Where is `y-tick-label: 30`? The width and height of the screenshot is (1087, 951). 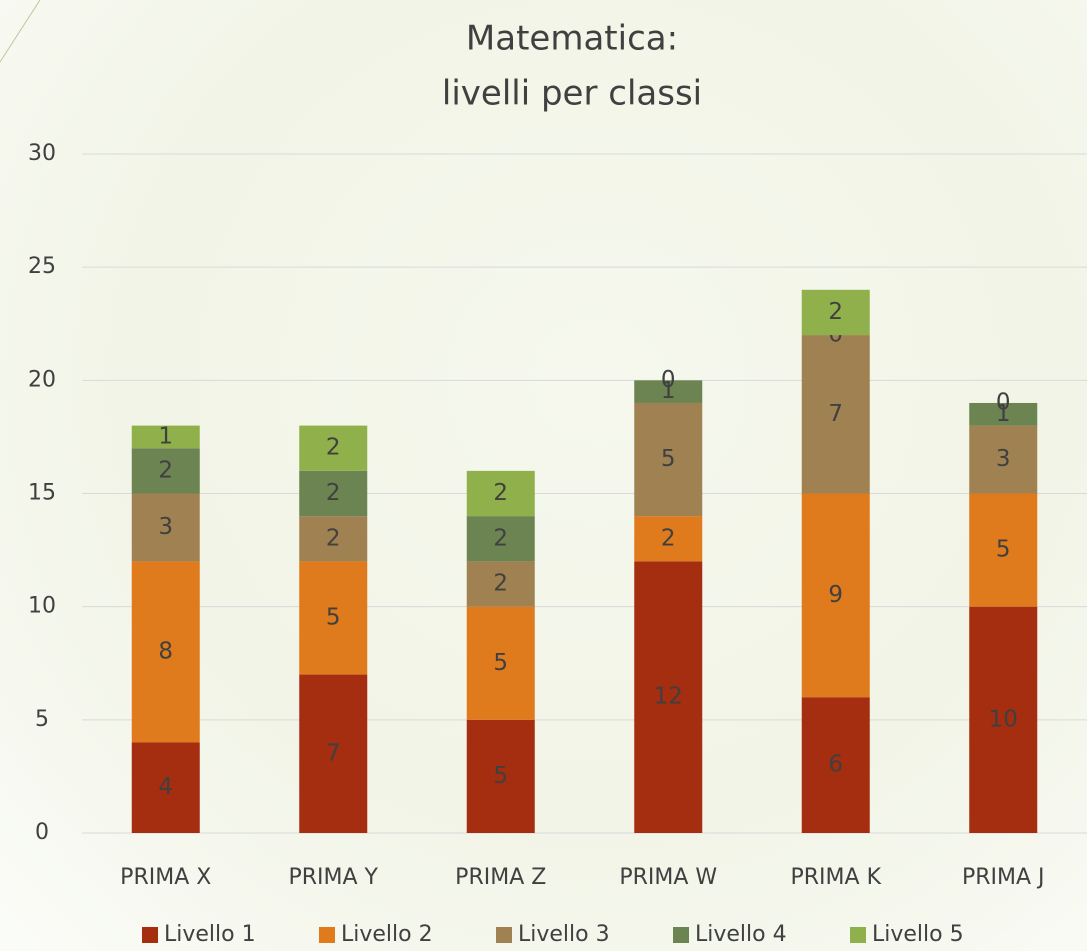
y-tick-label: 30 is located at coordinates (42, 153).